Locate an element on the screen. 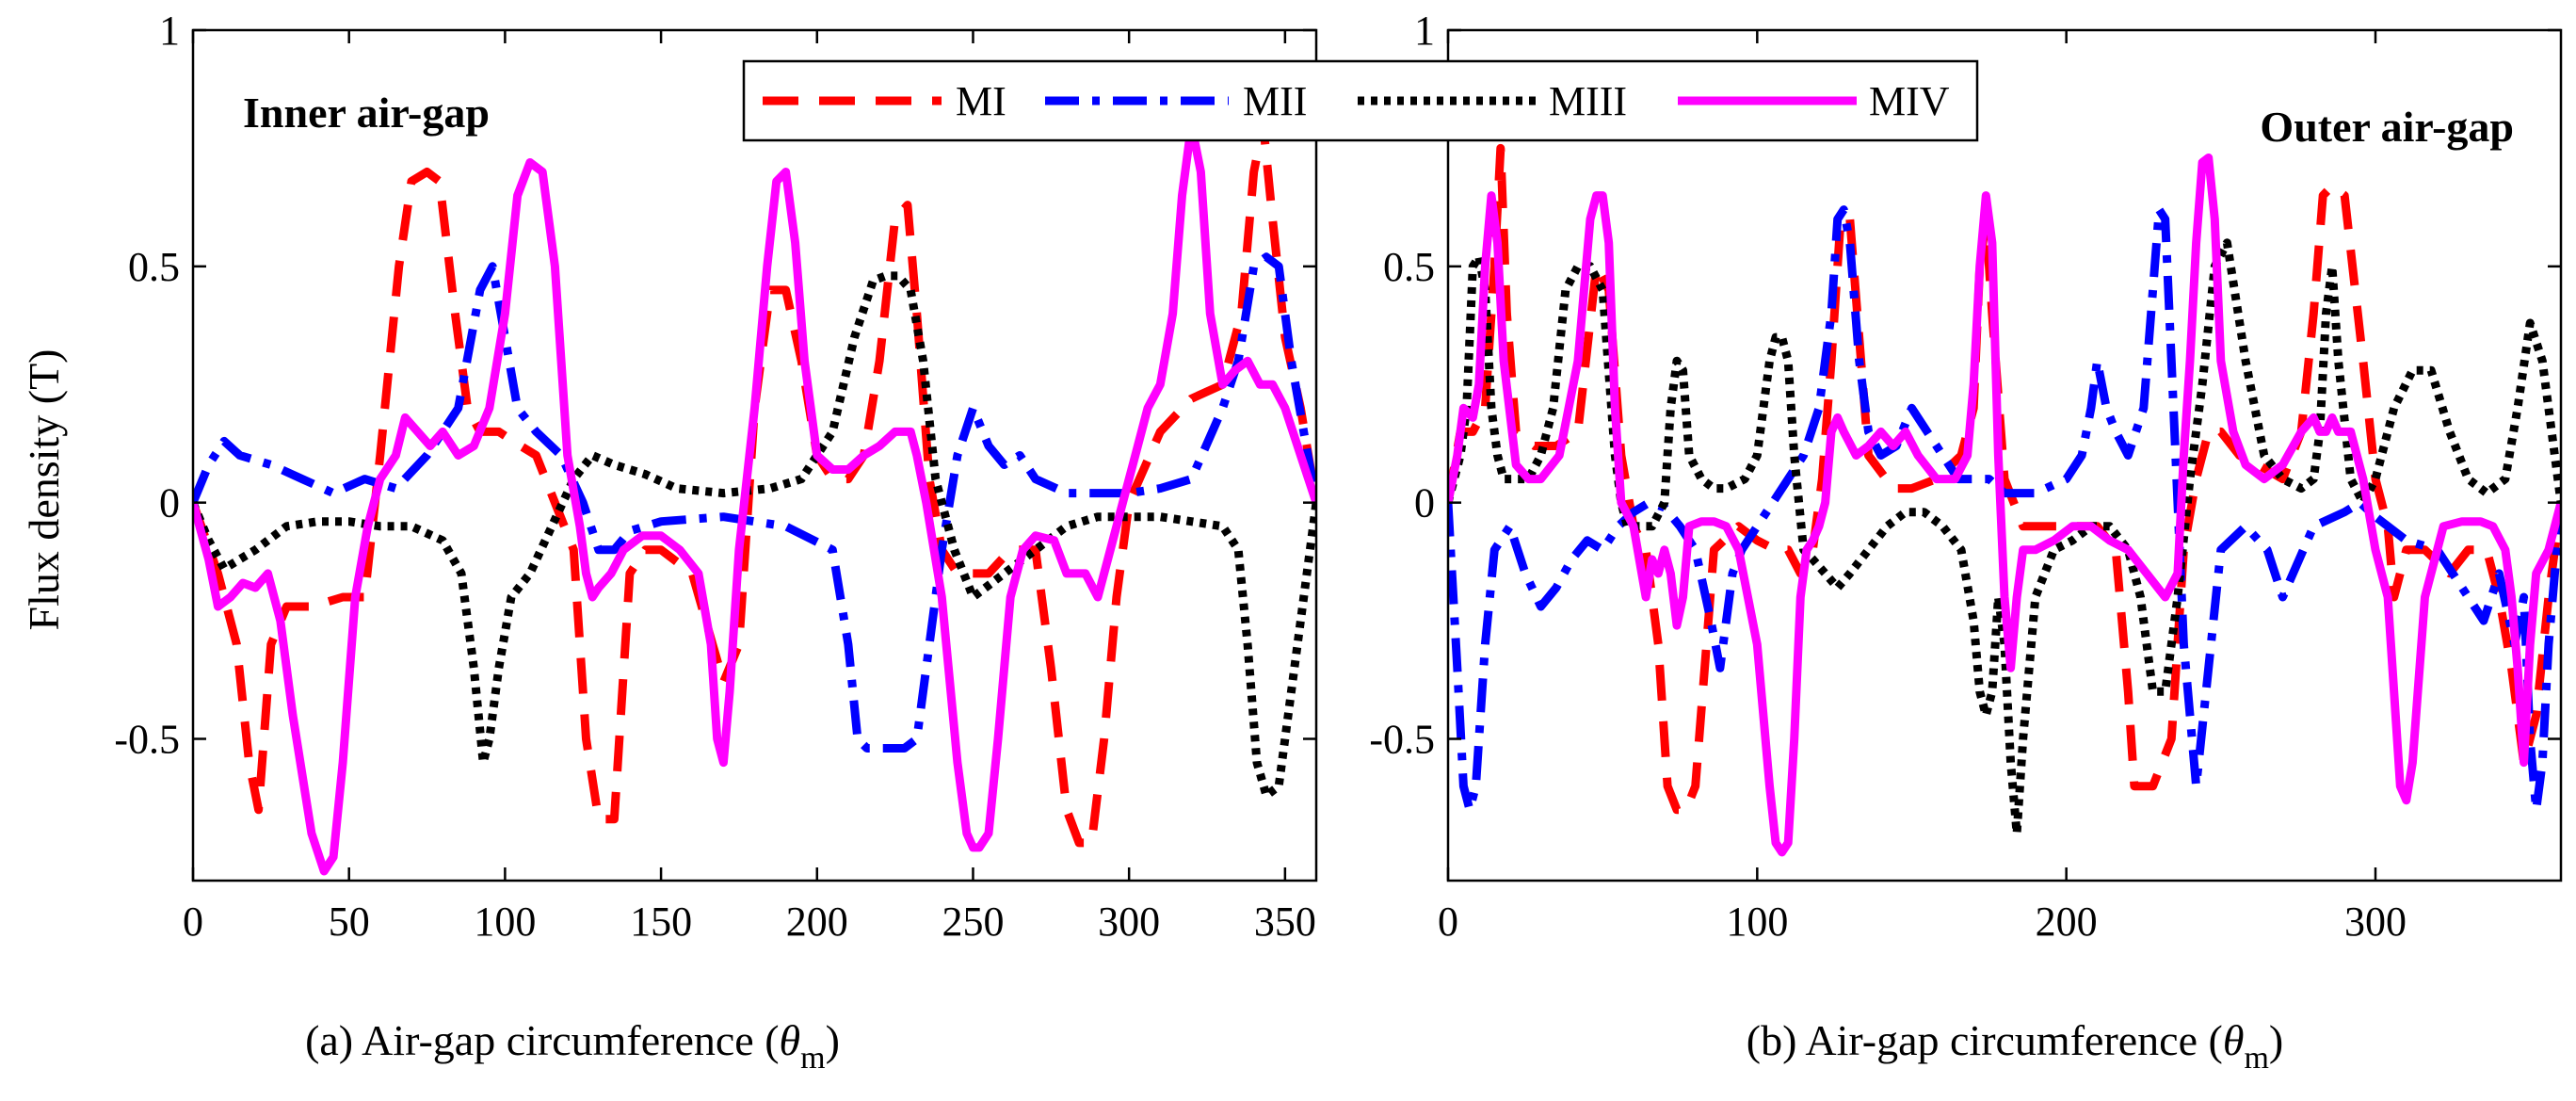  panel-b-caption-suffix: ) is located at coordinates (2276, 1040).